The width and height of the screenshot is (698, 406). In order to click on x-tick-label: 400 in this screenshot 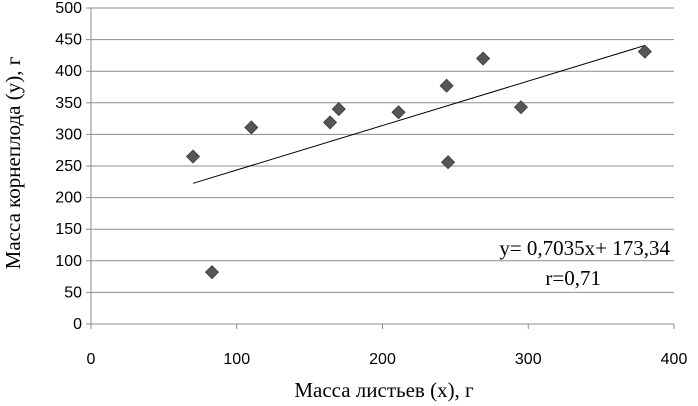, I will do `click(674, 359)`.